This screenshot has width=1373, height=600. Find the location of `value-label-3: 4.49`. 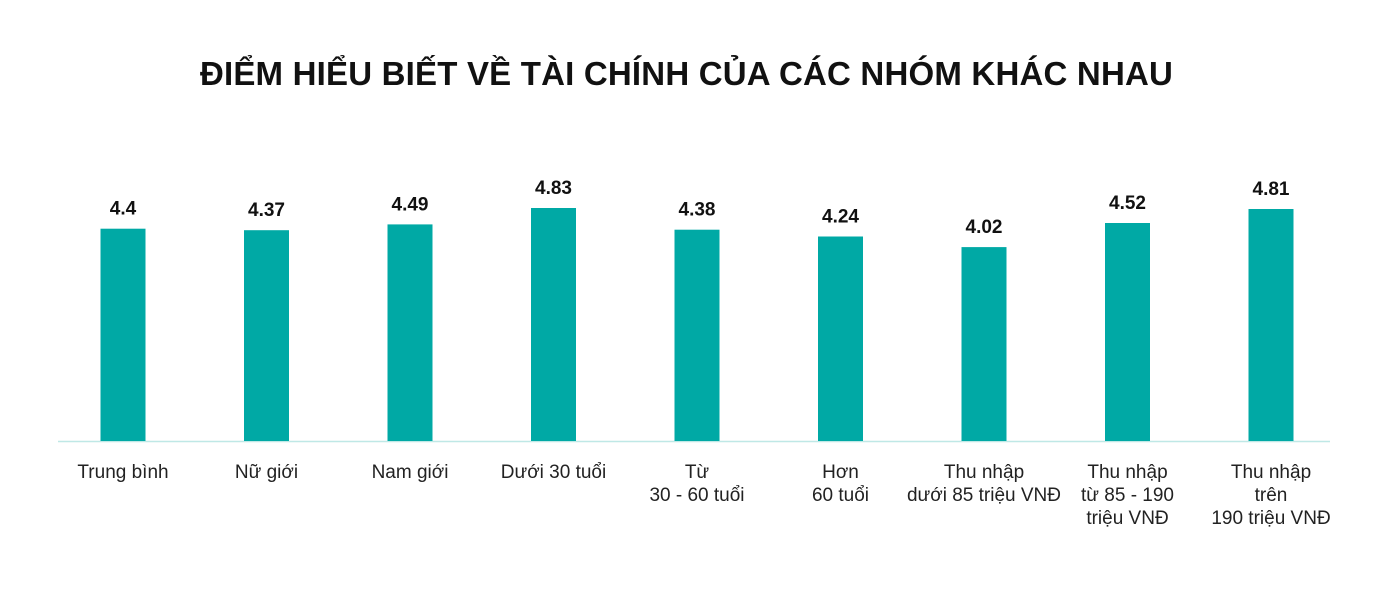

value-label-3: 4.49 is located at coordinates (410, 204).